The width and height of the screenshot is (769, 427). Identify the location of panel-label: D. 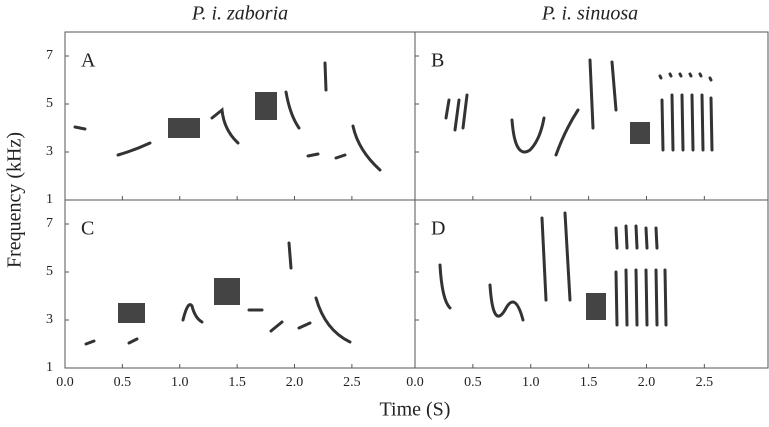
(438, 229).